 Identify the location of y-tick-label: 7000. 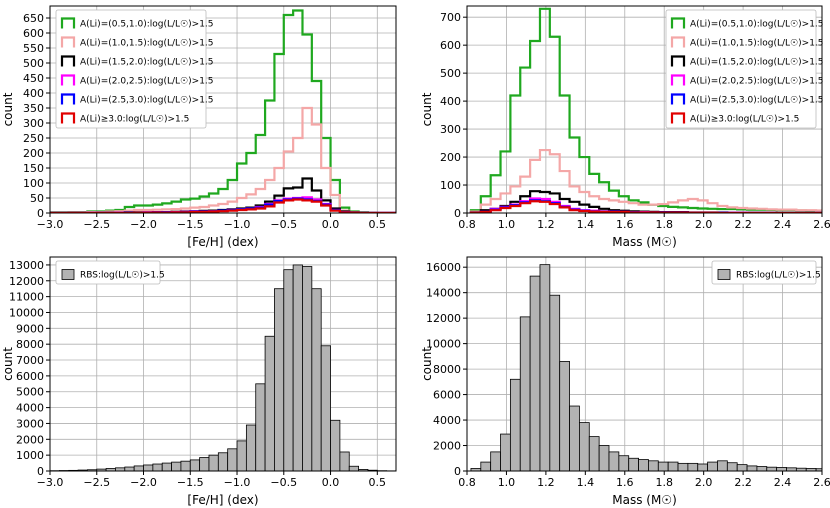
(30, 360).